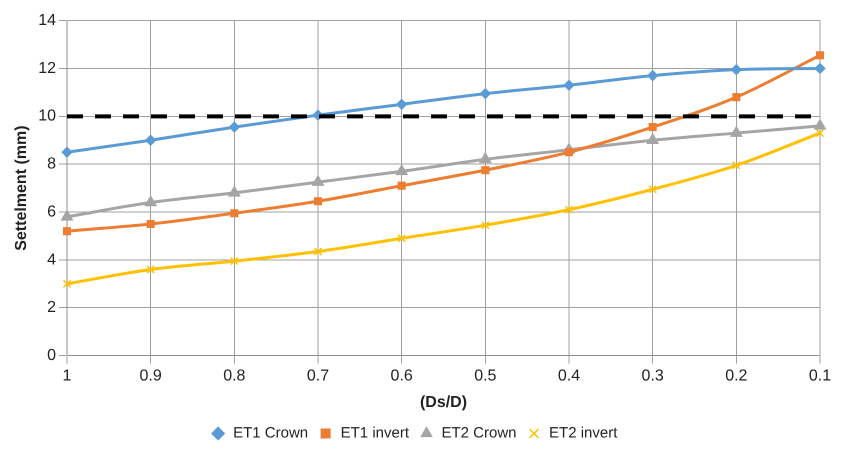 The image size is (843, 459). What do you see at coordinates (401, 376) in the screenshot?
I see `x-tick-label: 0.6` at bounding box center [401, 376].